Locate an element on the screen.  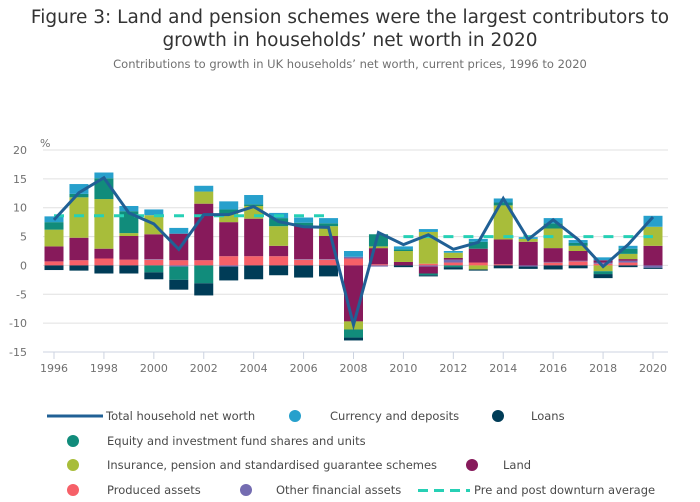
legend-label-land: Land is located at coordinates (517, 465).